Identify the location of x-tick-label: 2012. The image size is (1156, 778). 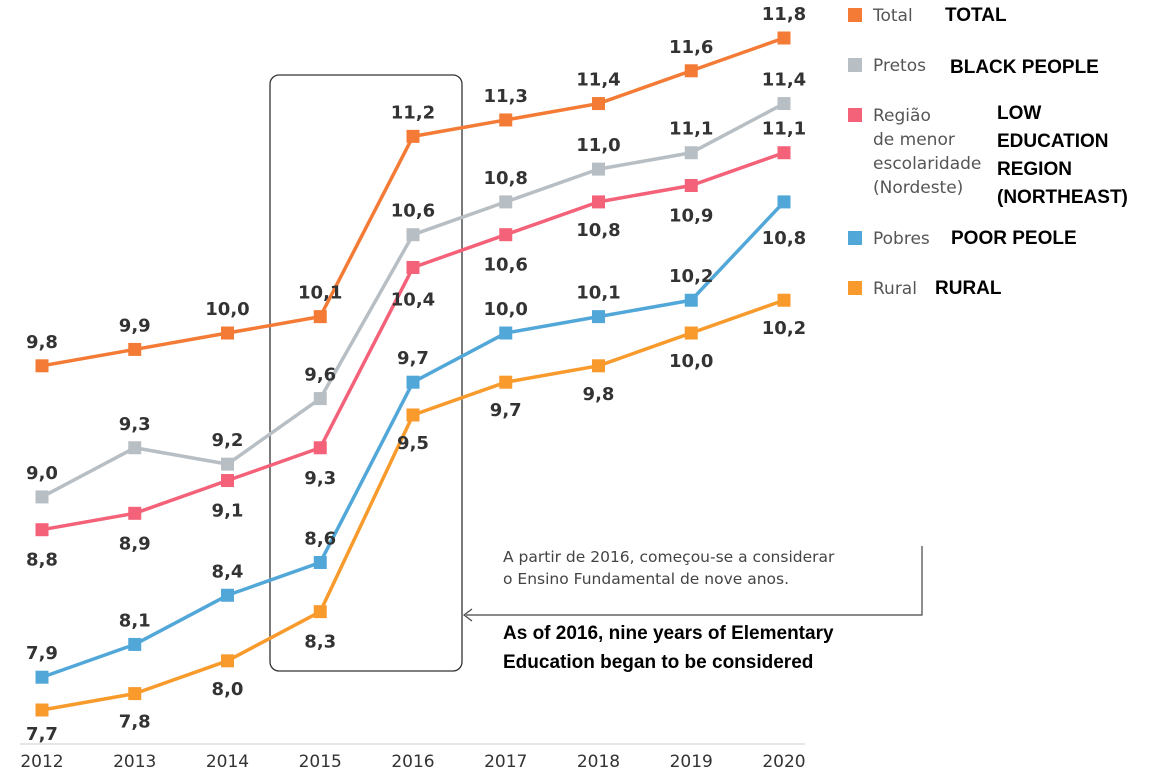
(41, 762).